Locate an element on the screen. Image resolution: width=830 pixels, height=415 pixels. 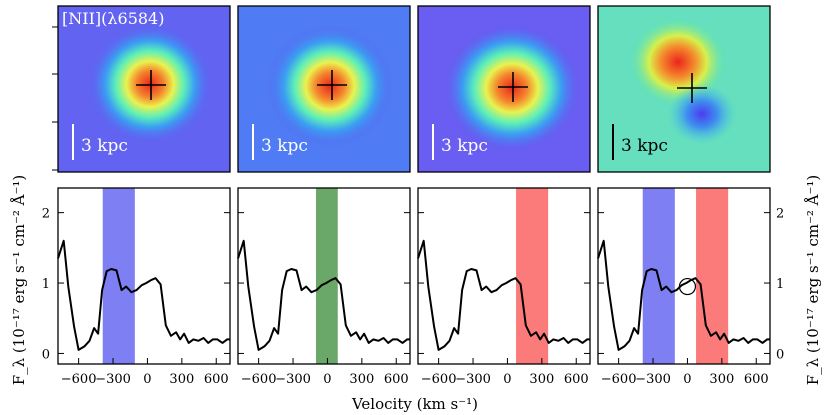
map-left-ticks is located at coordinates (55, 98).